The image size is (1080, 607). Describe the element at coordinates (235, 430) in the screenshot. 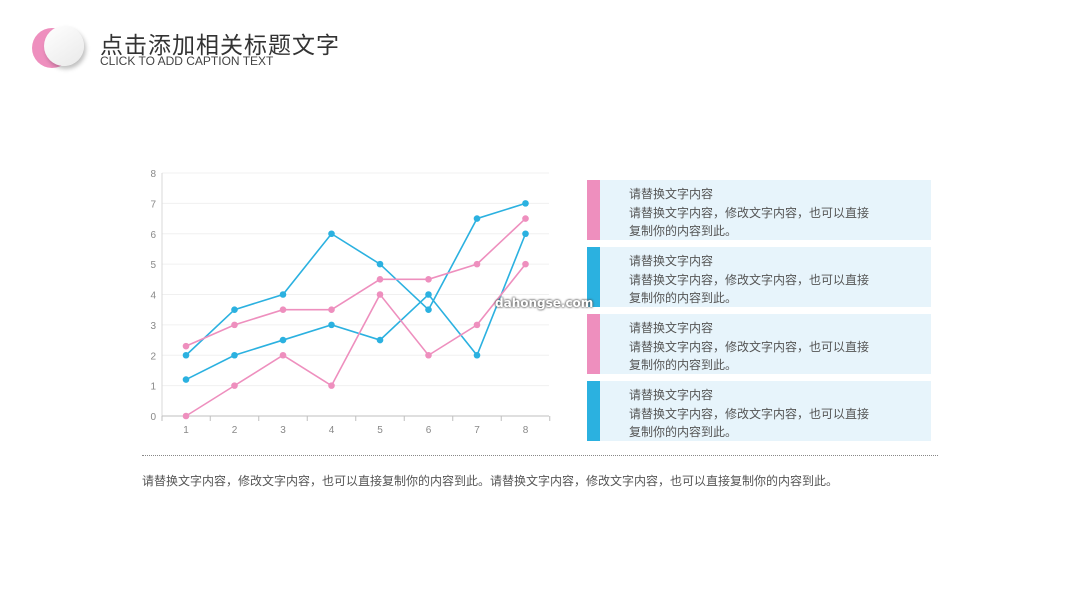

I see `x-tick-label: 2` at that location.